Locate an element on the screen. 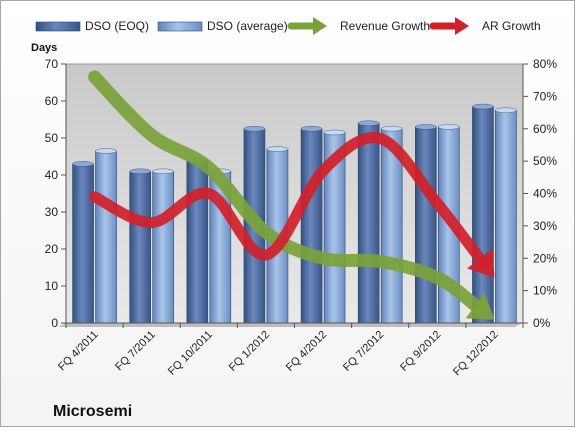  legend-label: DSO (EOQ) is located at coordinates (117, 26).